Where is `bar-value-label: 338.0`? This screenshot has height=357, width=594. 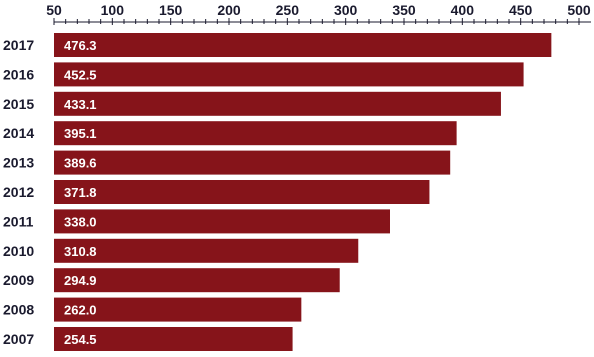
bar-value-label: 338.0 is located at coordinates (80, 221).